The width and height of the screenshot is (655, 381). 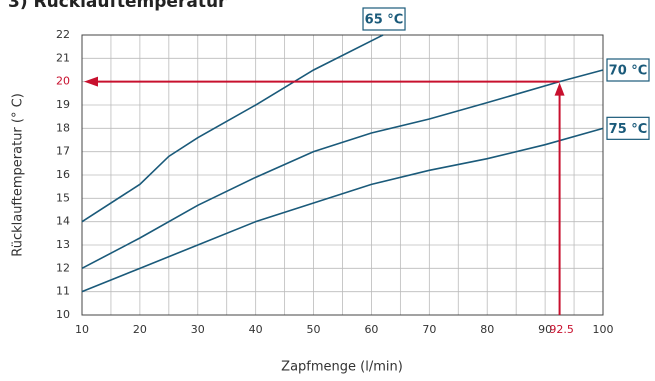 I want to click on y-tick-label: 21, so click(x=63, y=57).